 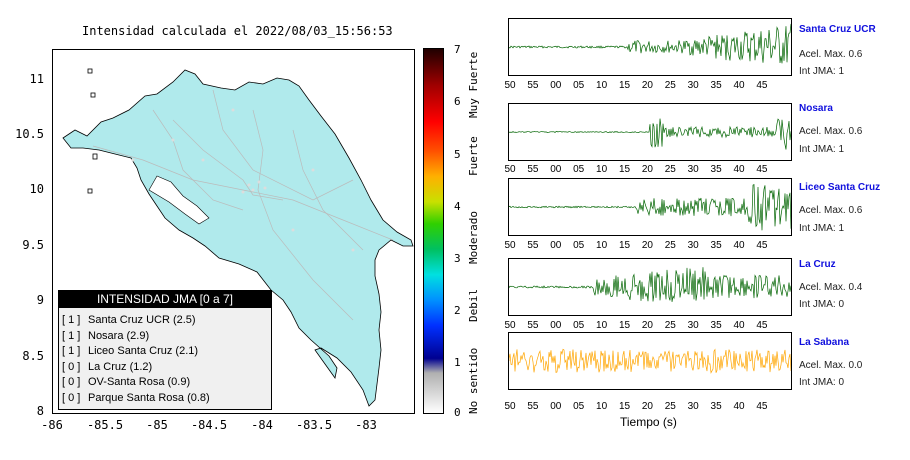 What do you see at coordinates (816, 108) in the screenshot?
I see `station-name: Nosara` at bounding box center [816, 108].